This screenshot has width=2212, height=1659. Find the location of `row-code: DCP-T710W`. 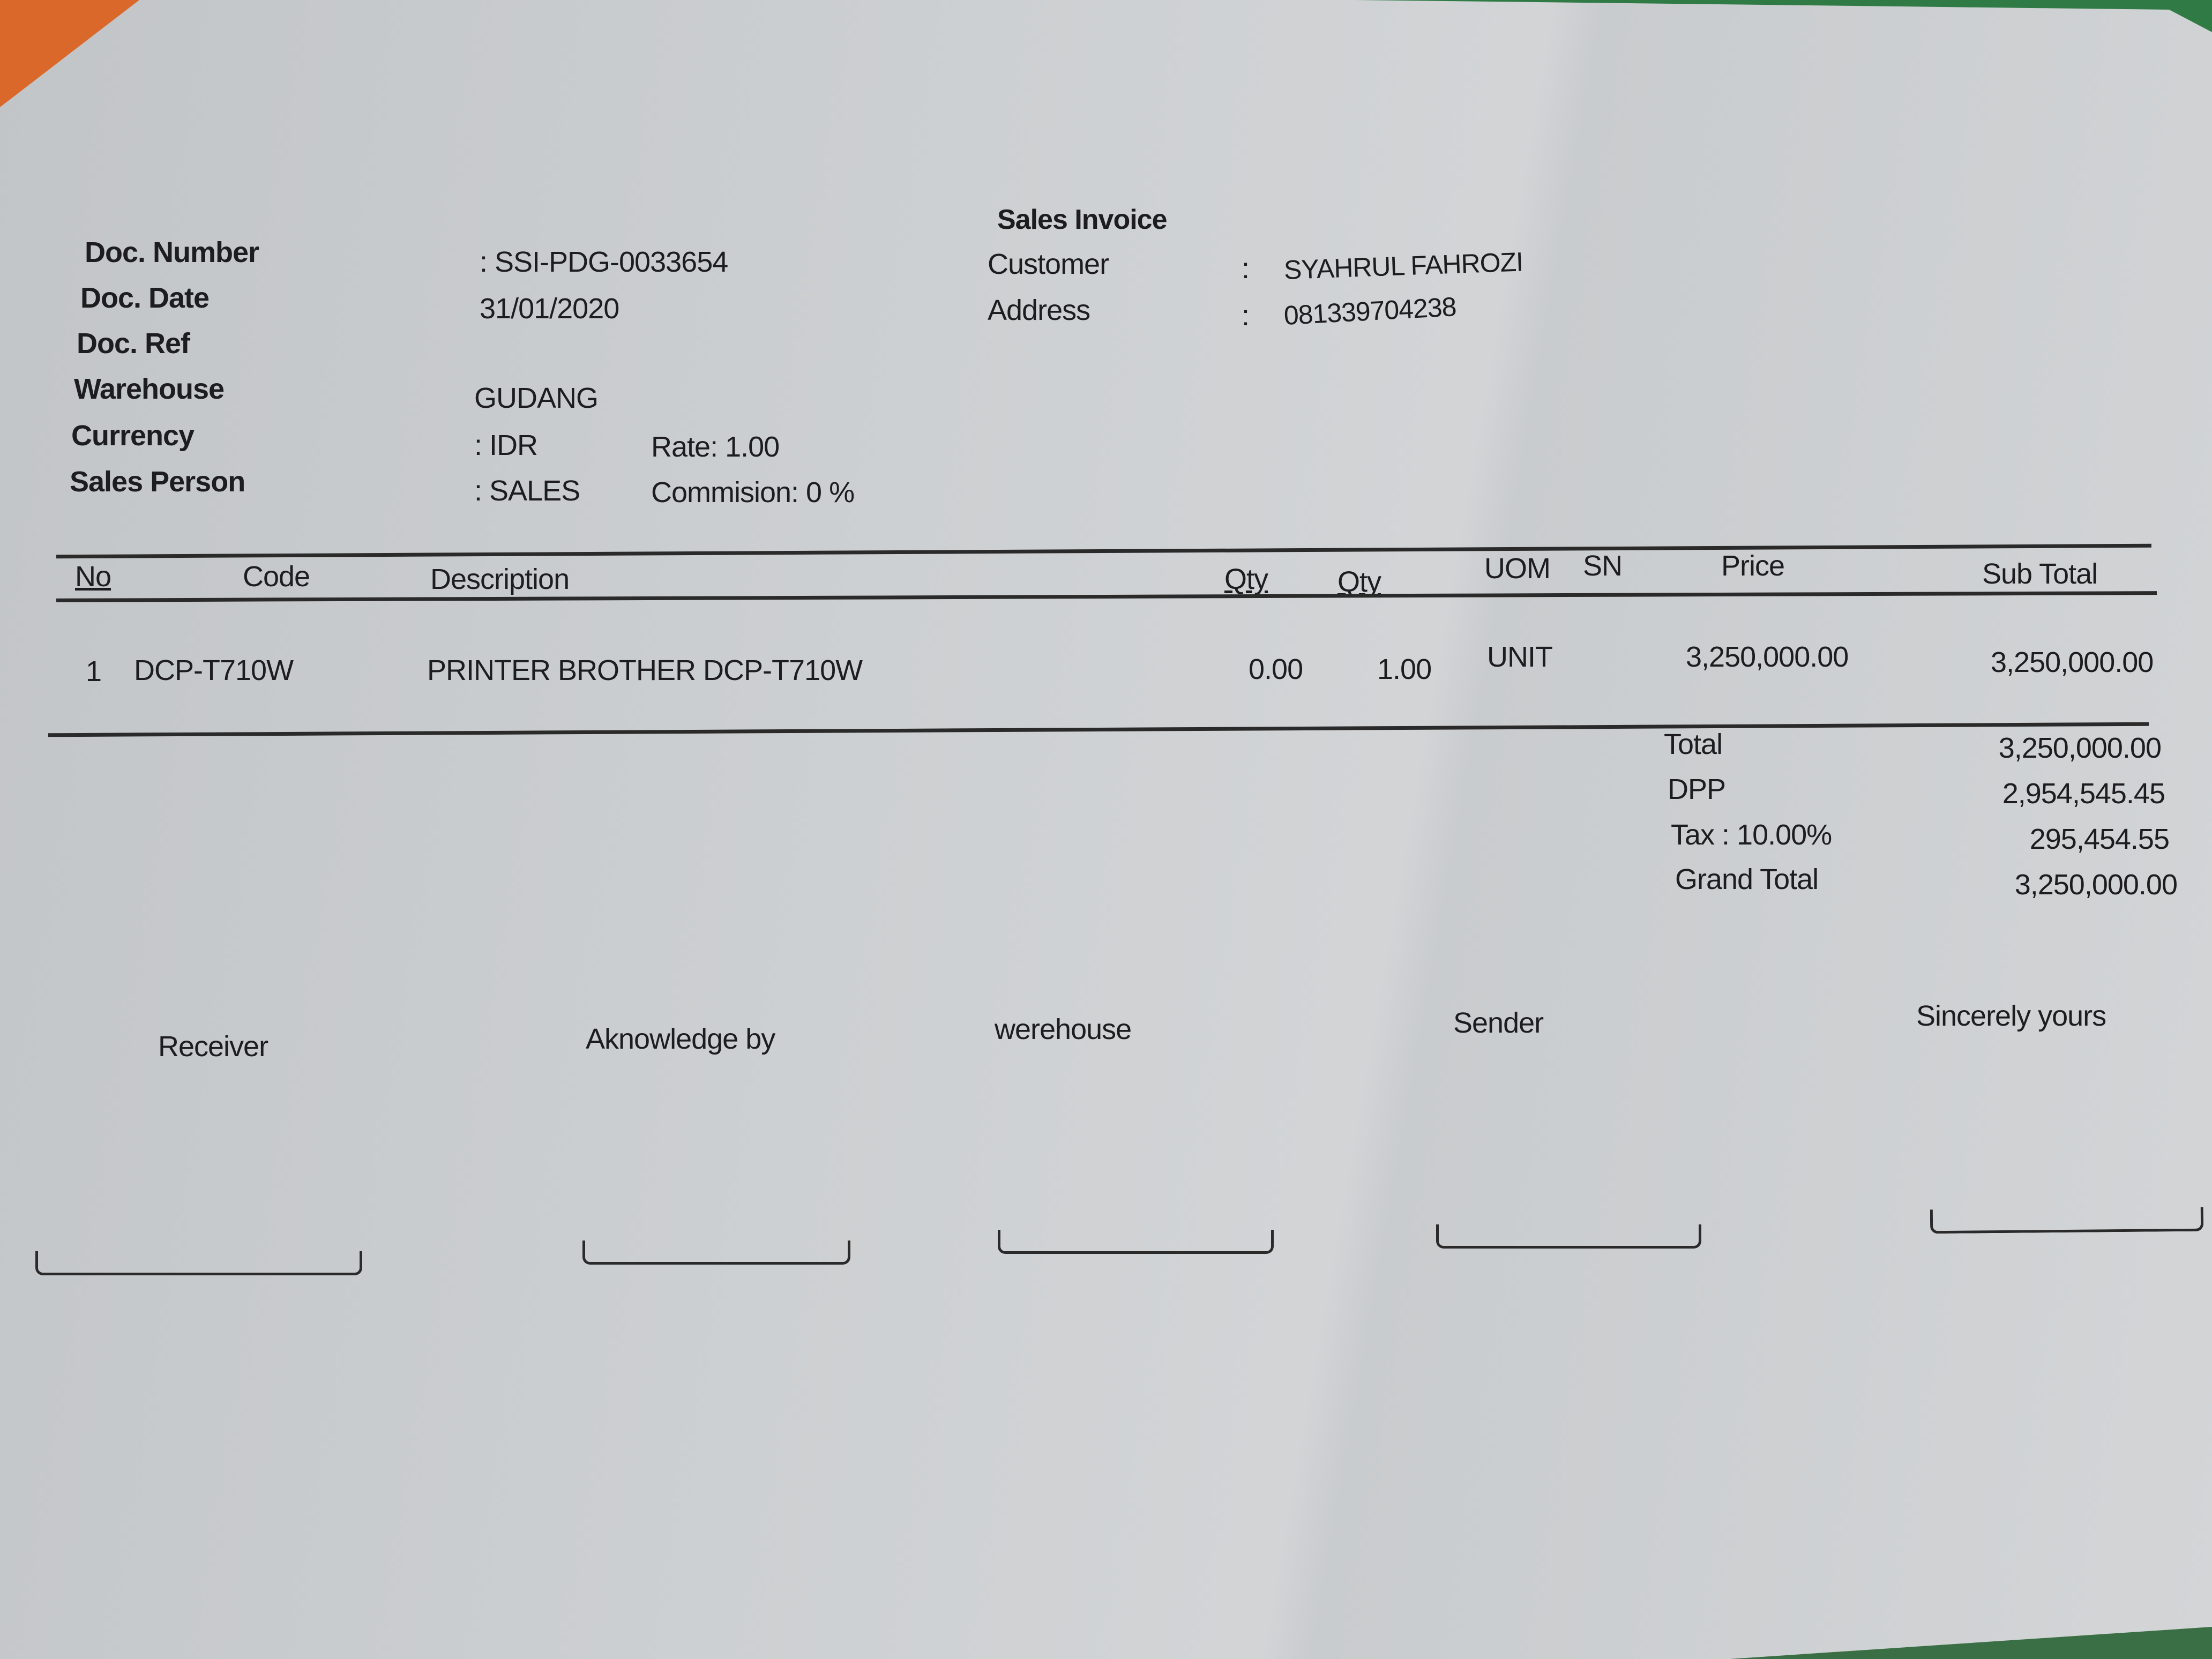

row-code: DCP-T710W is located at coordinates (214, 670).